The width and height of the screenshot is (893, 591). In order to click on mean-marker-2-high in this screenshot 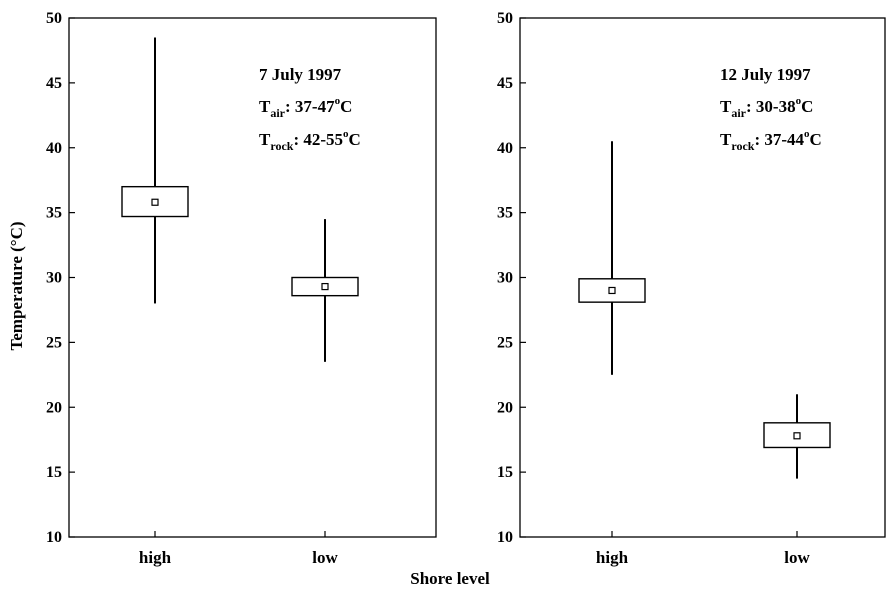, I will do `click(612, 290)`.